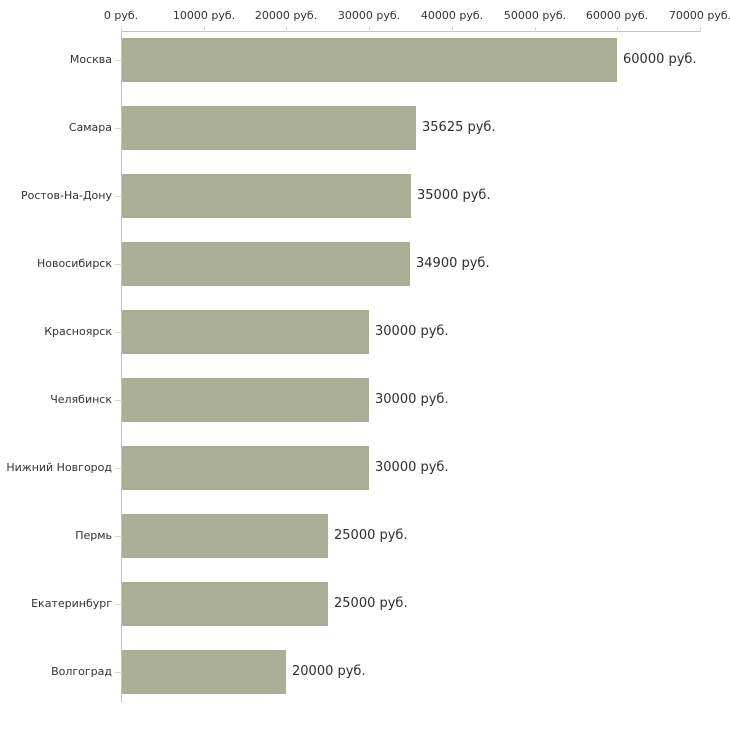 The image size is (730, 730). I want to click on value-label: 35625 руб., so click(459, 127).